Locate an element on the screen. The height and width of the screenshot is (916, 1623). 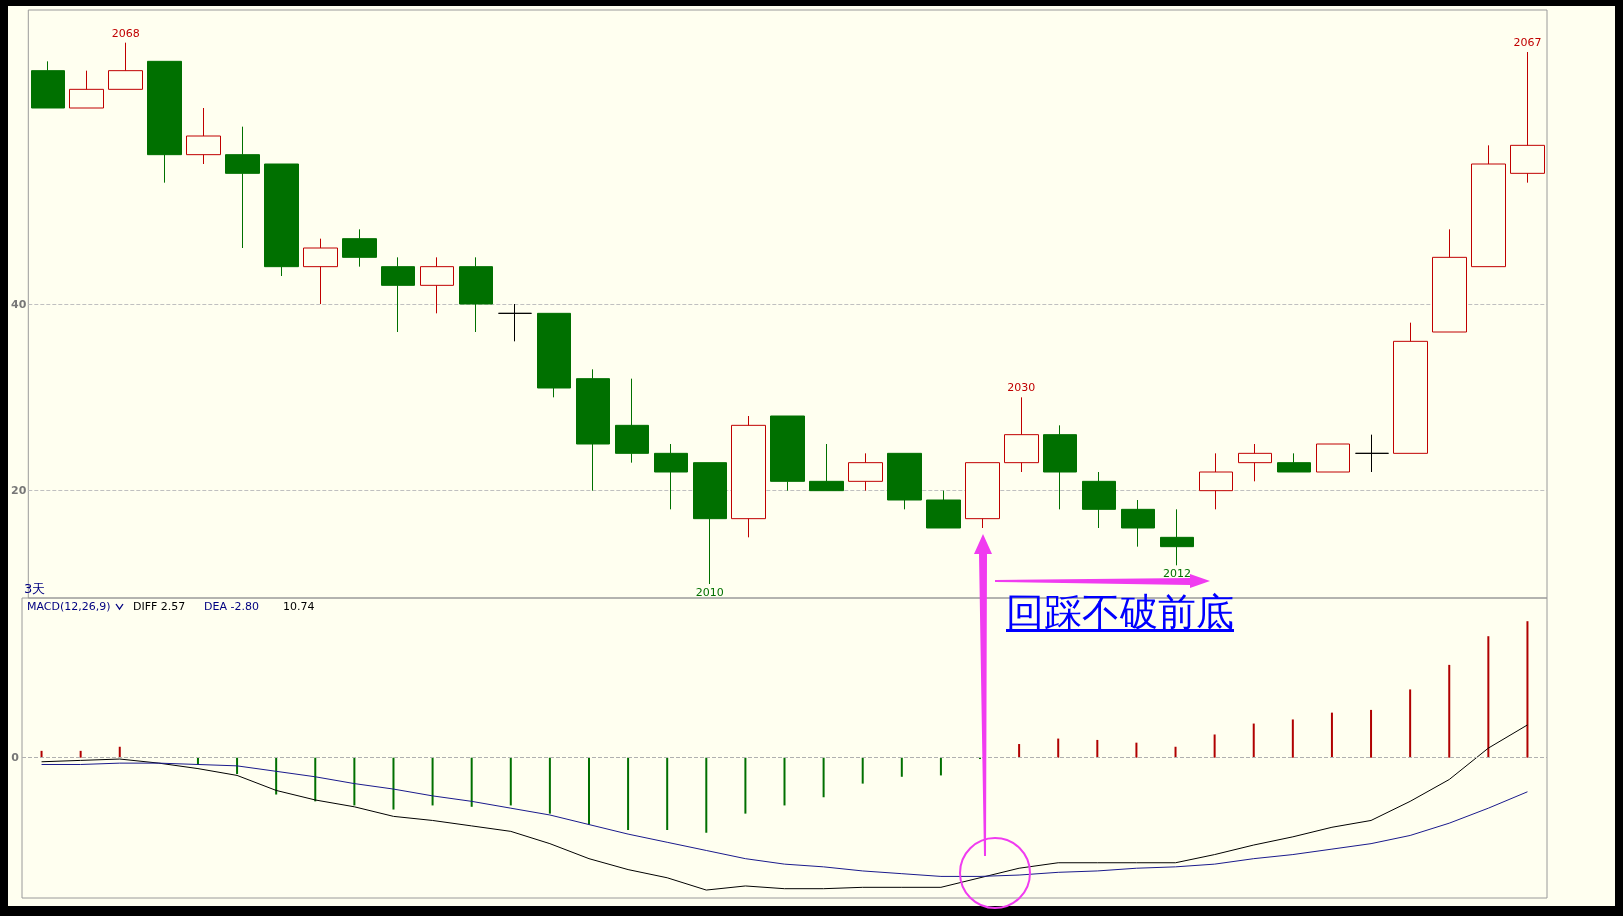
text: DIFF 2.57 is located at coordinates (159, 606).